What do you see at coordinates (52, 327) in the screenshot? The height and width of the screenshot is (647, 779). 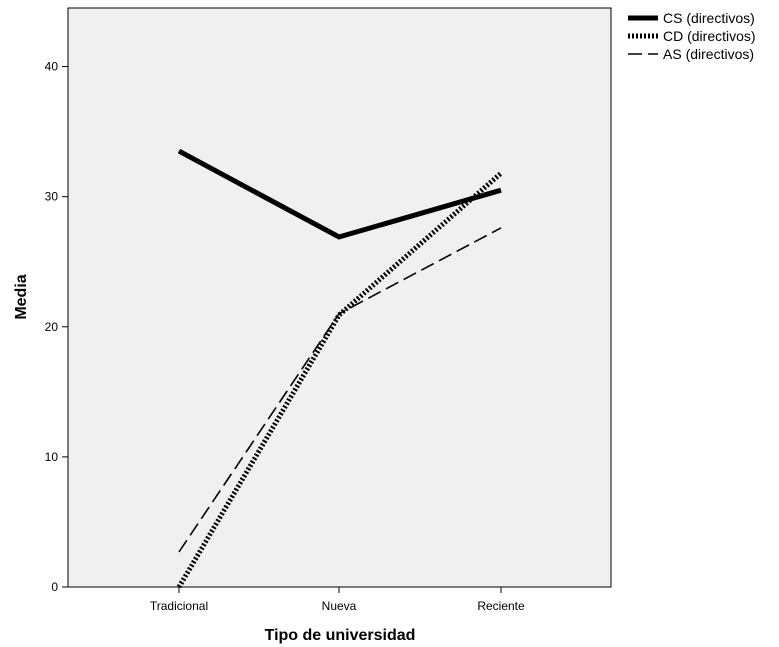 I see `y-tick-label: 20` at bounding box center [52, 327].